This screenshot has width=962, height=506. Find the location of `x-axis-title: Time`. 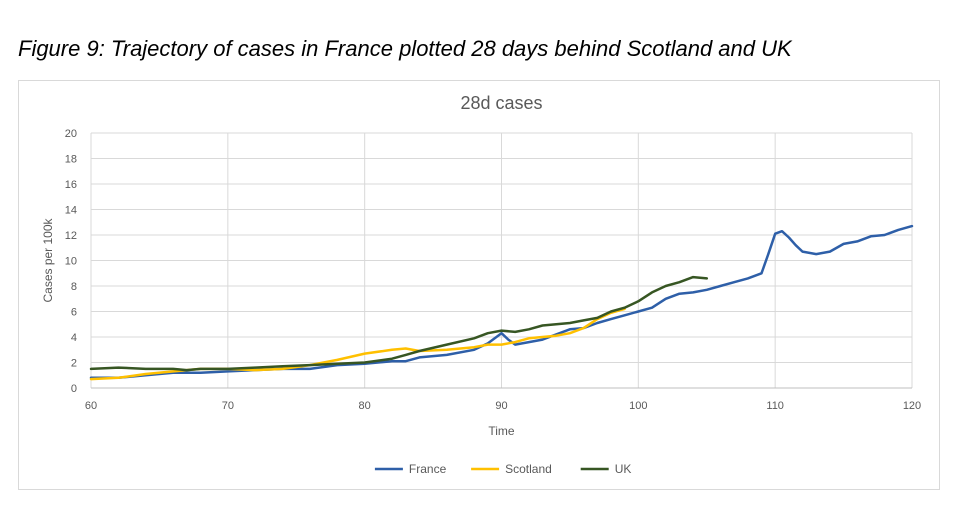

x-axis-title: Time is located at coordinates (501, 431).